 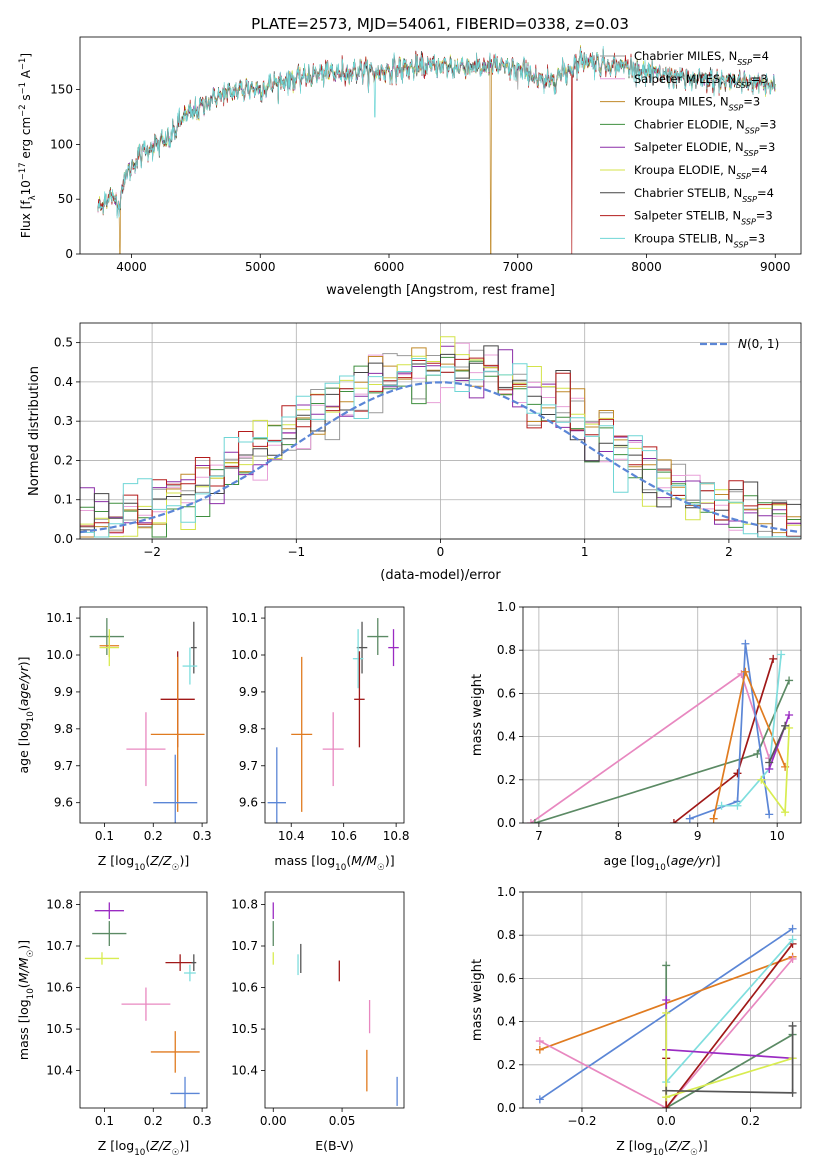 I want to click on y-axis-label: mass weight, so click(x=477, y=1000).